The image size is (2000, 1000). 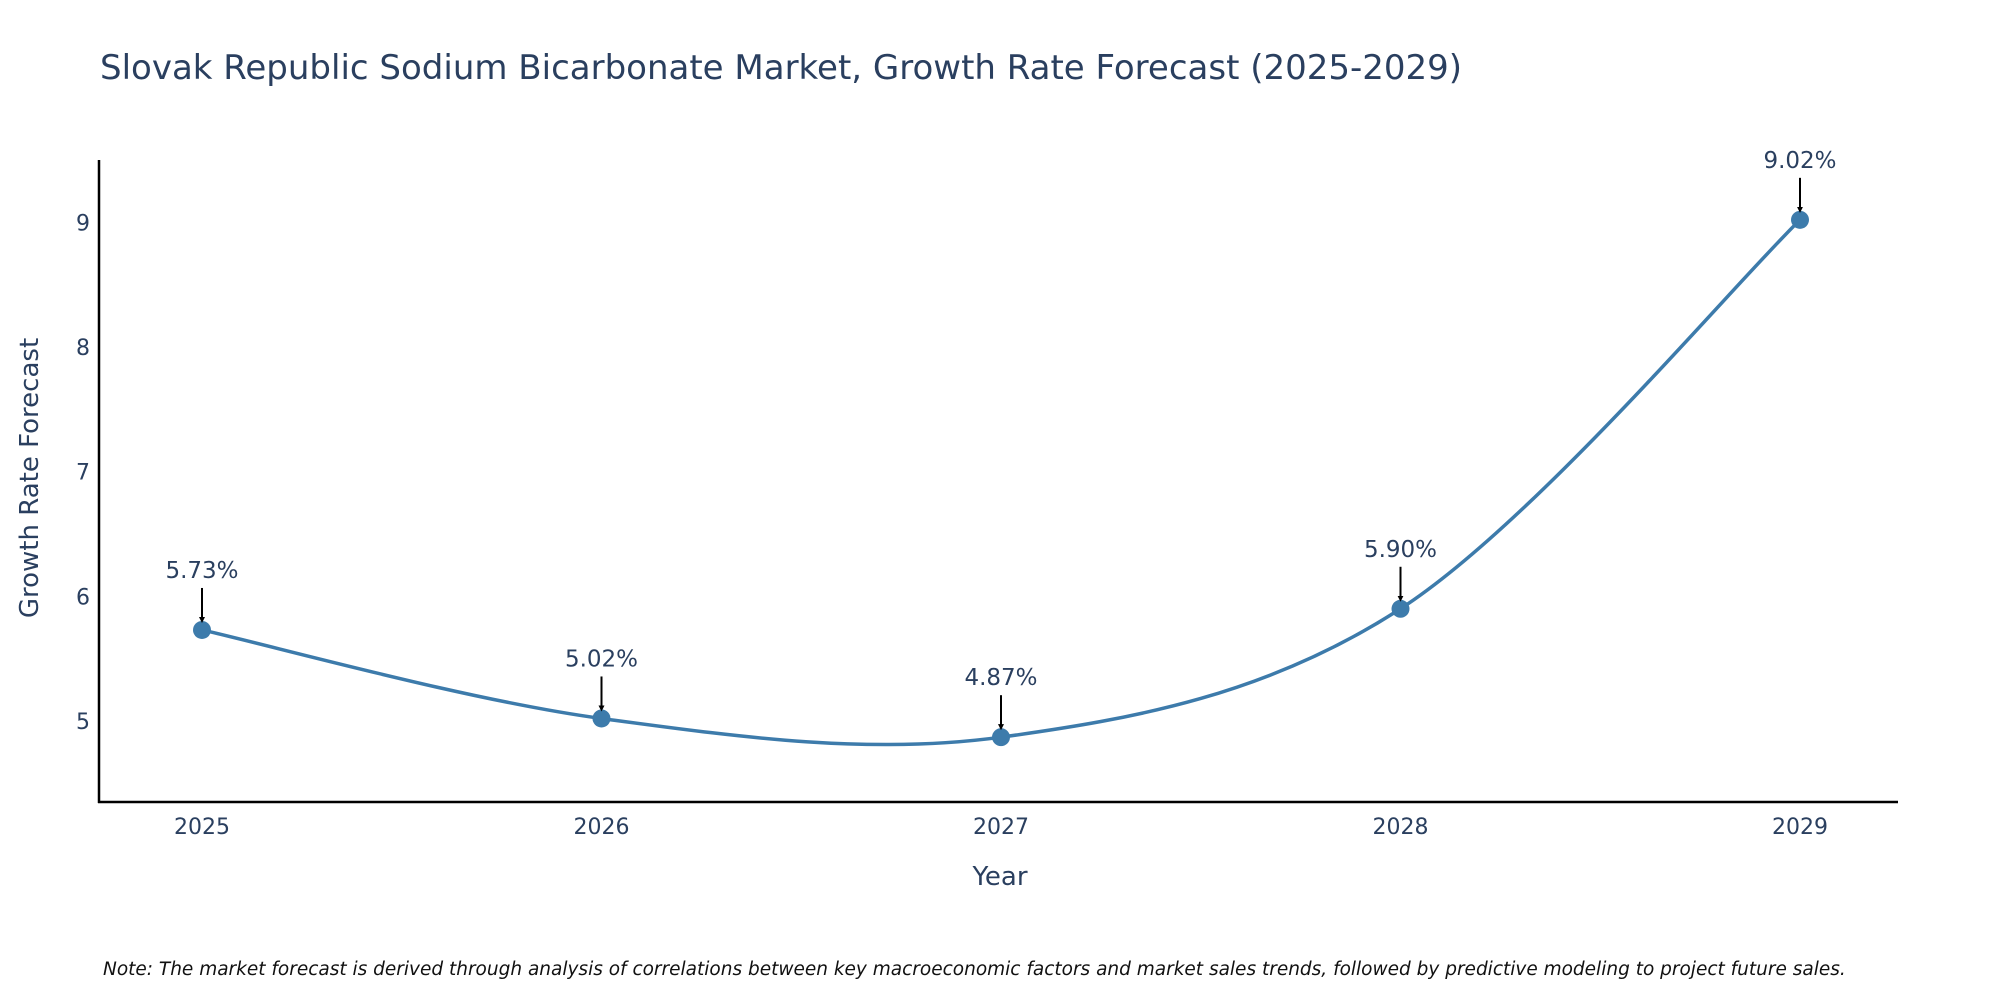 I want to click on x-tick-labels: 2025 2026 2027 2028 2029, so click(x=1001, y=827).